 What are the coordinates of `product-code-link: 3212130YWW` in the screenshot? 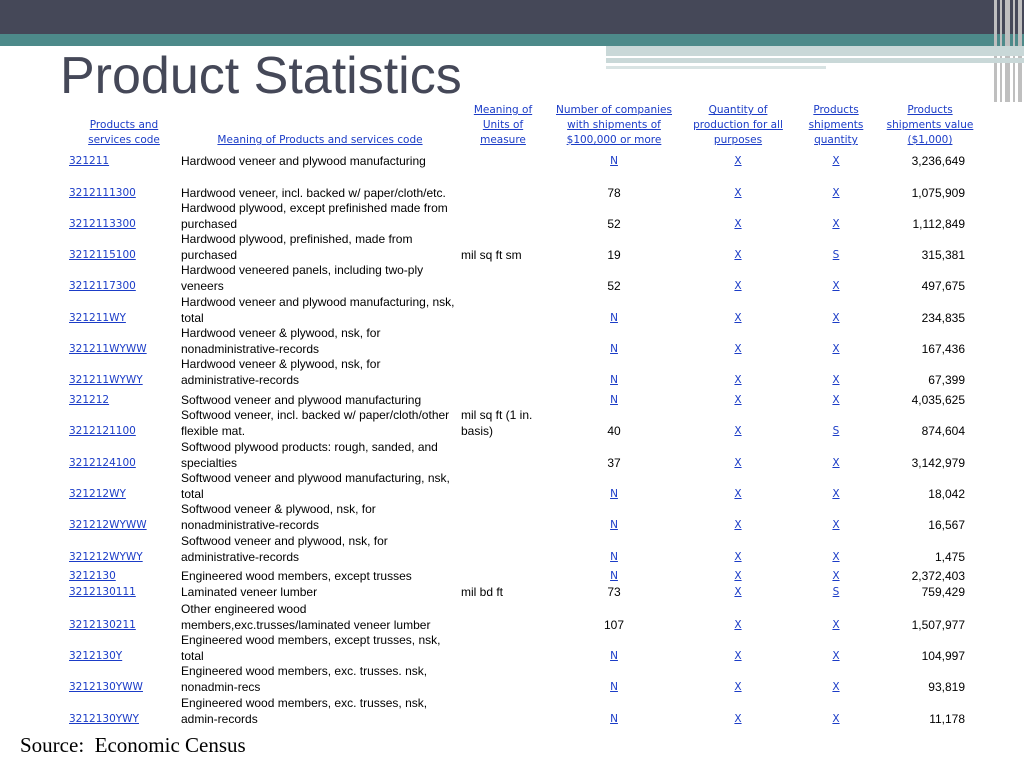 It's located at (106, 686).